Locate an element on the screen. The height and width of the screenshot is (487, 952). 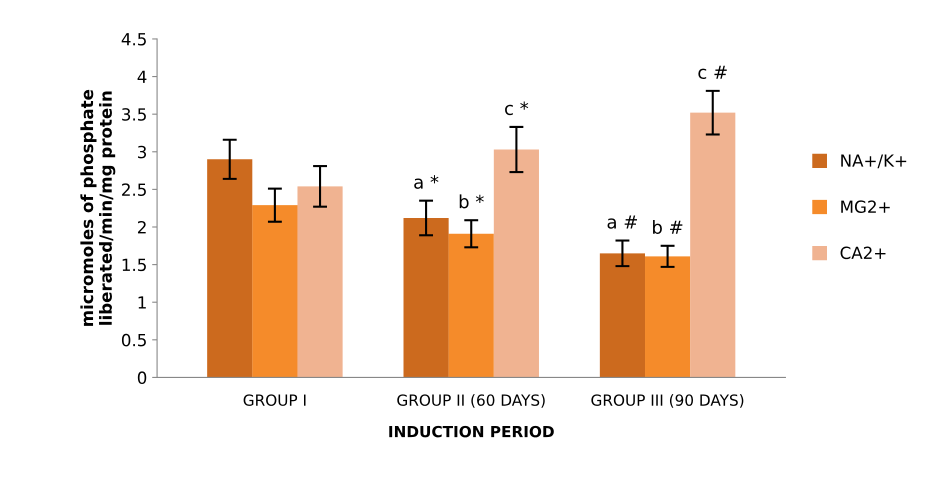
y-axis-title: micromoles of phosphate liberated/min/mg protein is located at coordinates (98, 208).